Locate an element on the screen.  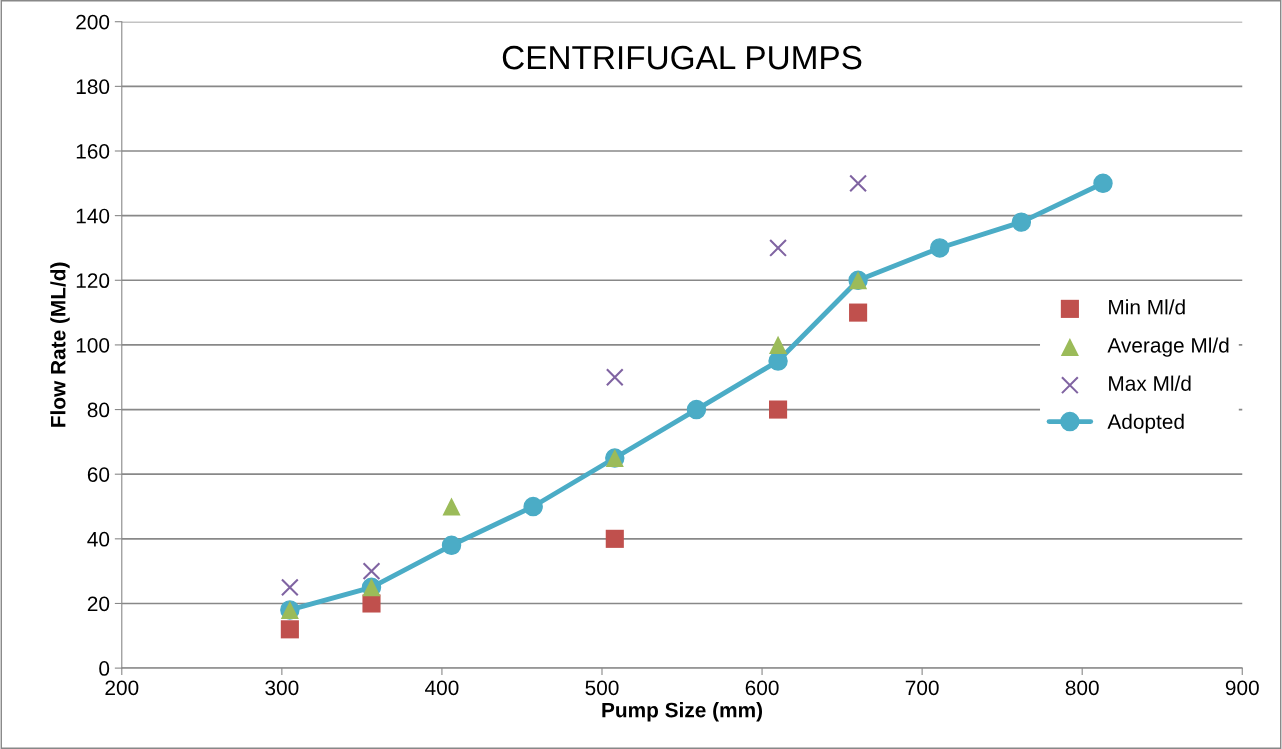
y-axis-title: Flow Rate (ML/d) is located at coordinates (60, 344).